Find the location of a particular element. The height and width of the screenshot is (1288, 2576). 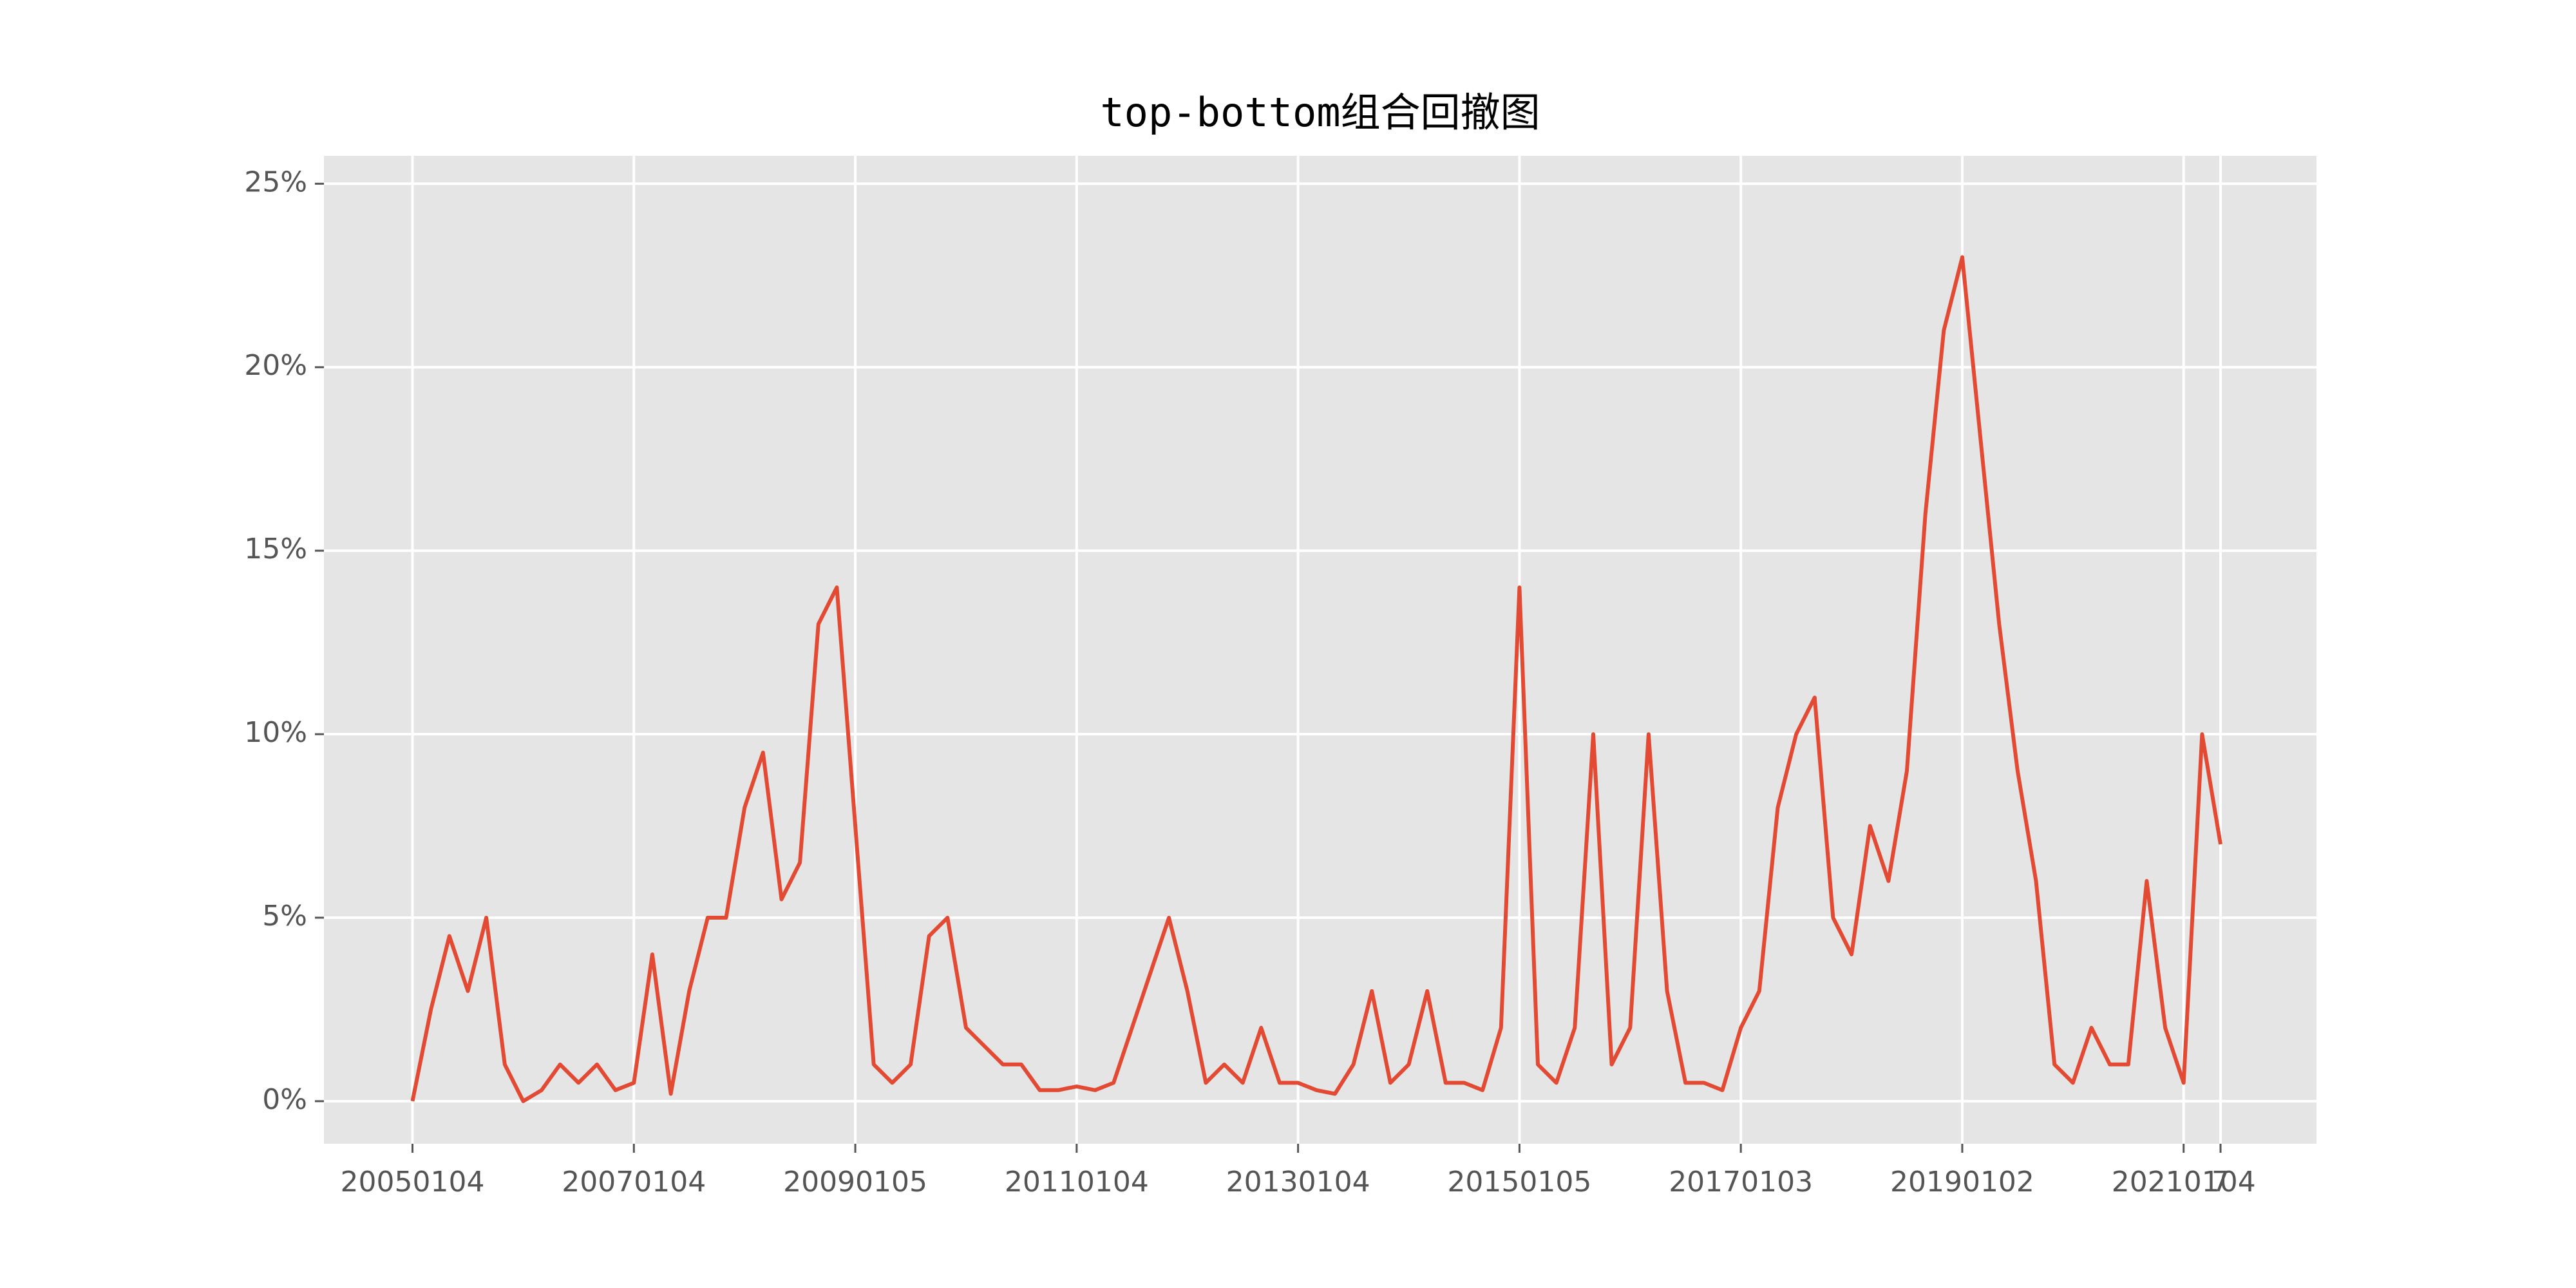

x-tick-label: 7 is located at coordinates (2220, 1182).